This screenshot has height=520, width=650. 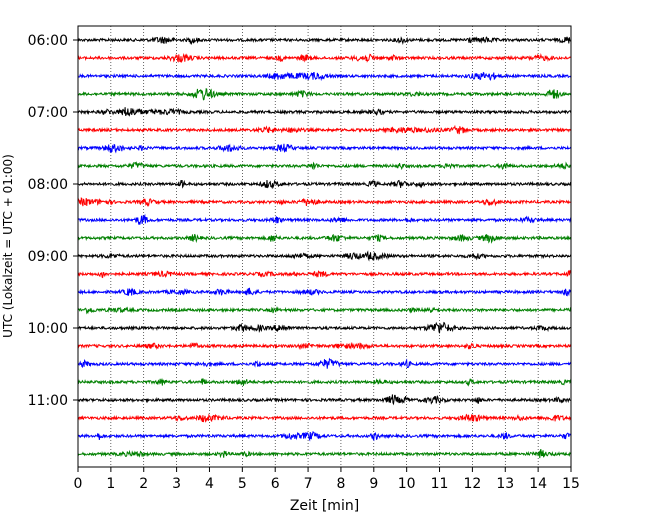 What do you see at coordinates (472, 484) in the screenshot?
I see `x-tick-label: 12` at bounding box center [472, 484].